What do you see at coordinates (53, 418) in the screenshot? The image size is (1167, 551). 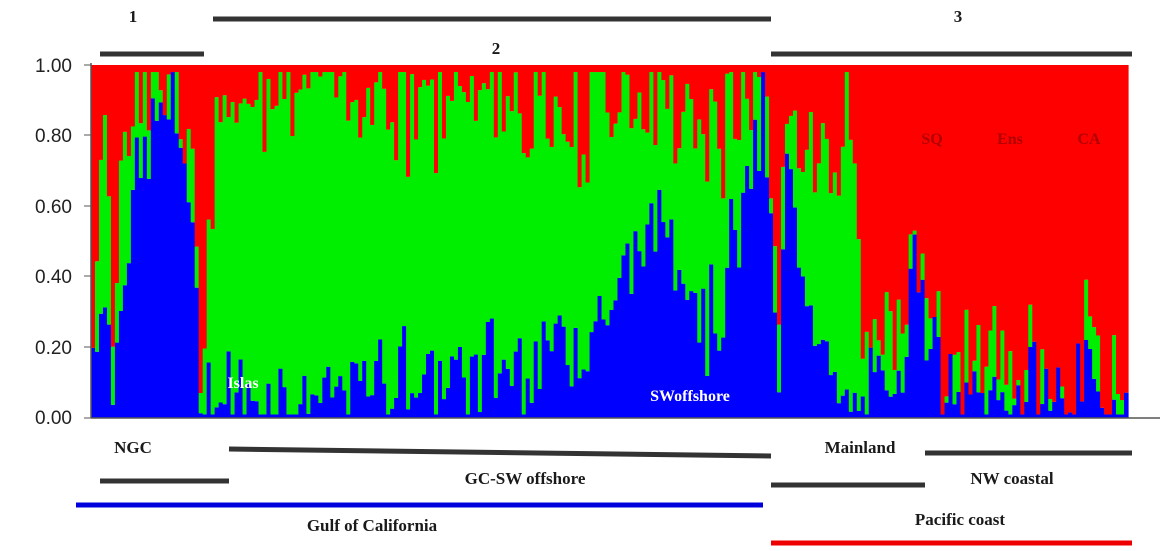 I see `y-tick-label: 0.00` at bounding box center [53, 418].